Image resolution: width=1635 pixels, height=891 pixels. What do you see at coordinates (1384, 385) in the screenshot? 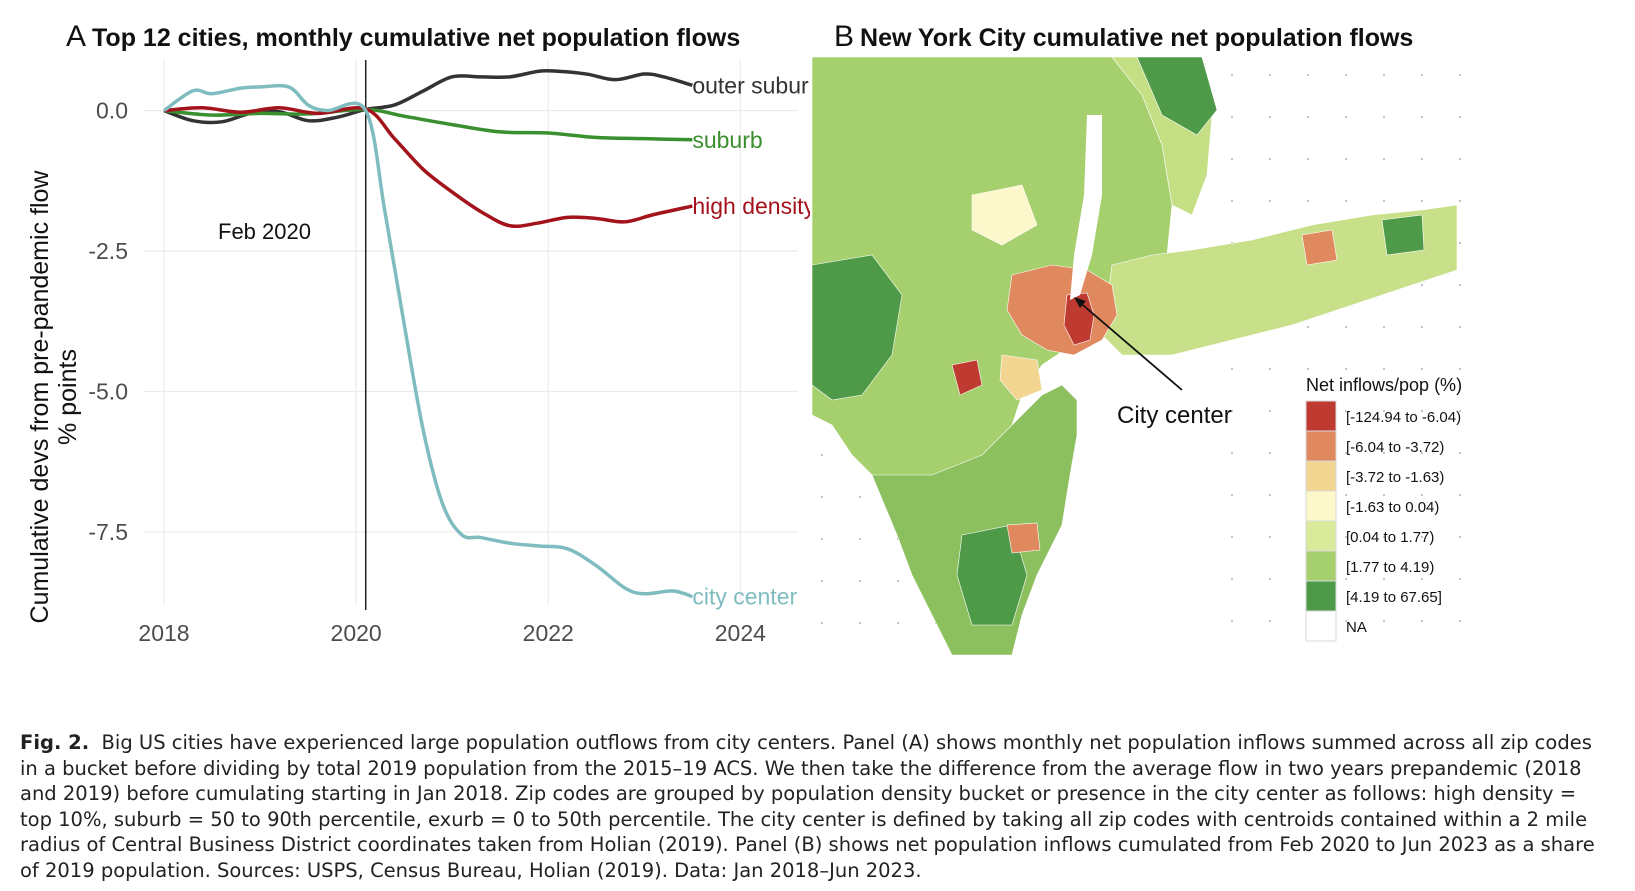
I see `legend-title: Net inflows/pop (%)` at bounding box center [1384, 385].